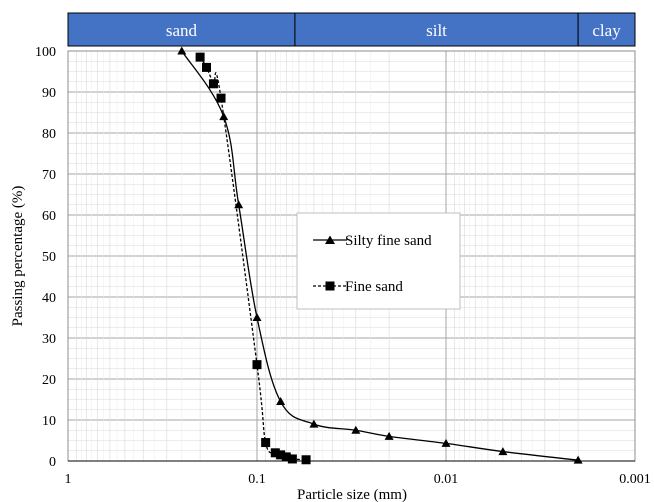  I want to click on legend-marker-fine-sand, so click(330, 286).